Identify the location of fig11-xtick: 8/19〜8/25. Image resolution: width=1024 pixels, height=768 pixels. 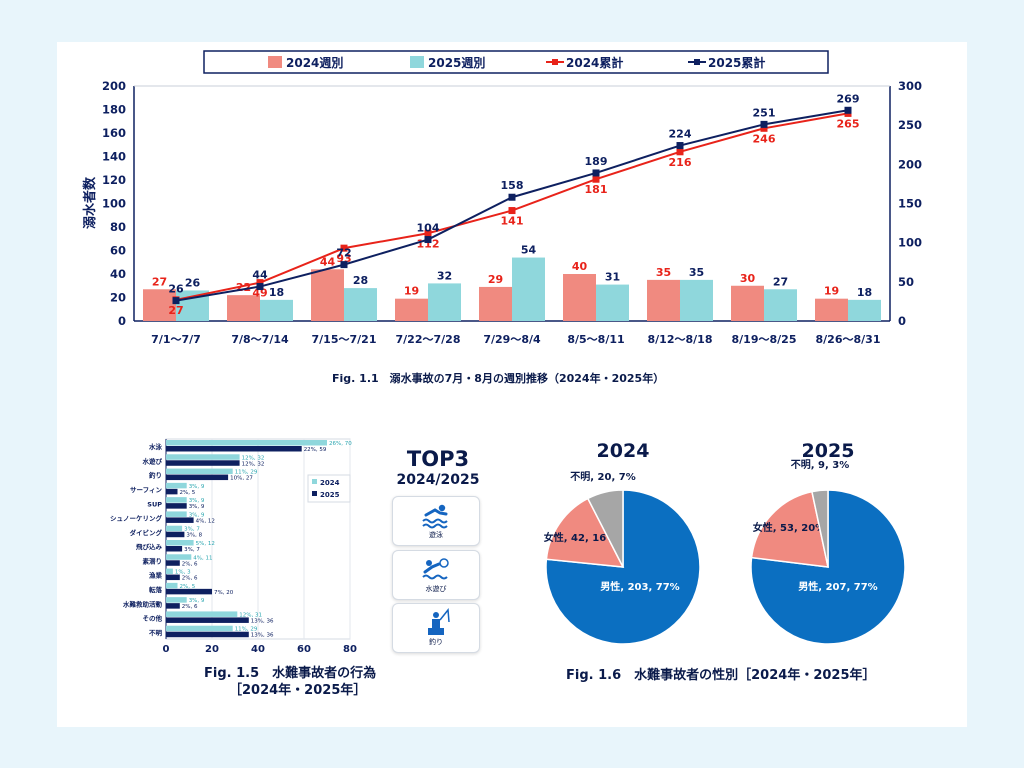
(764, 339).